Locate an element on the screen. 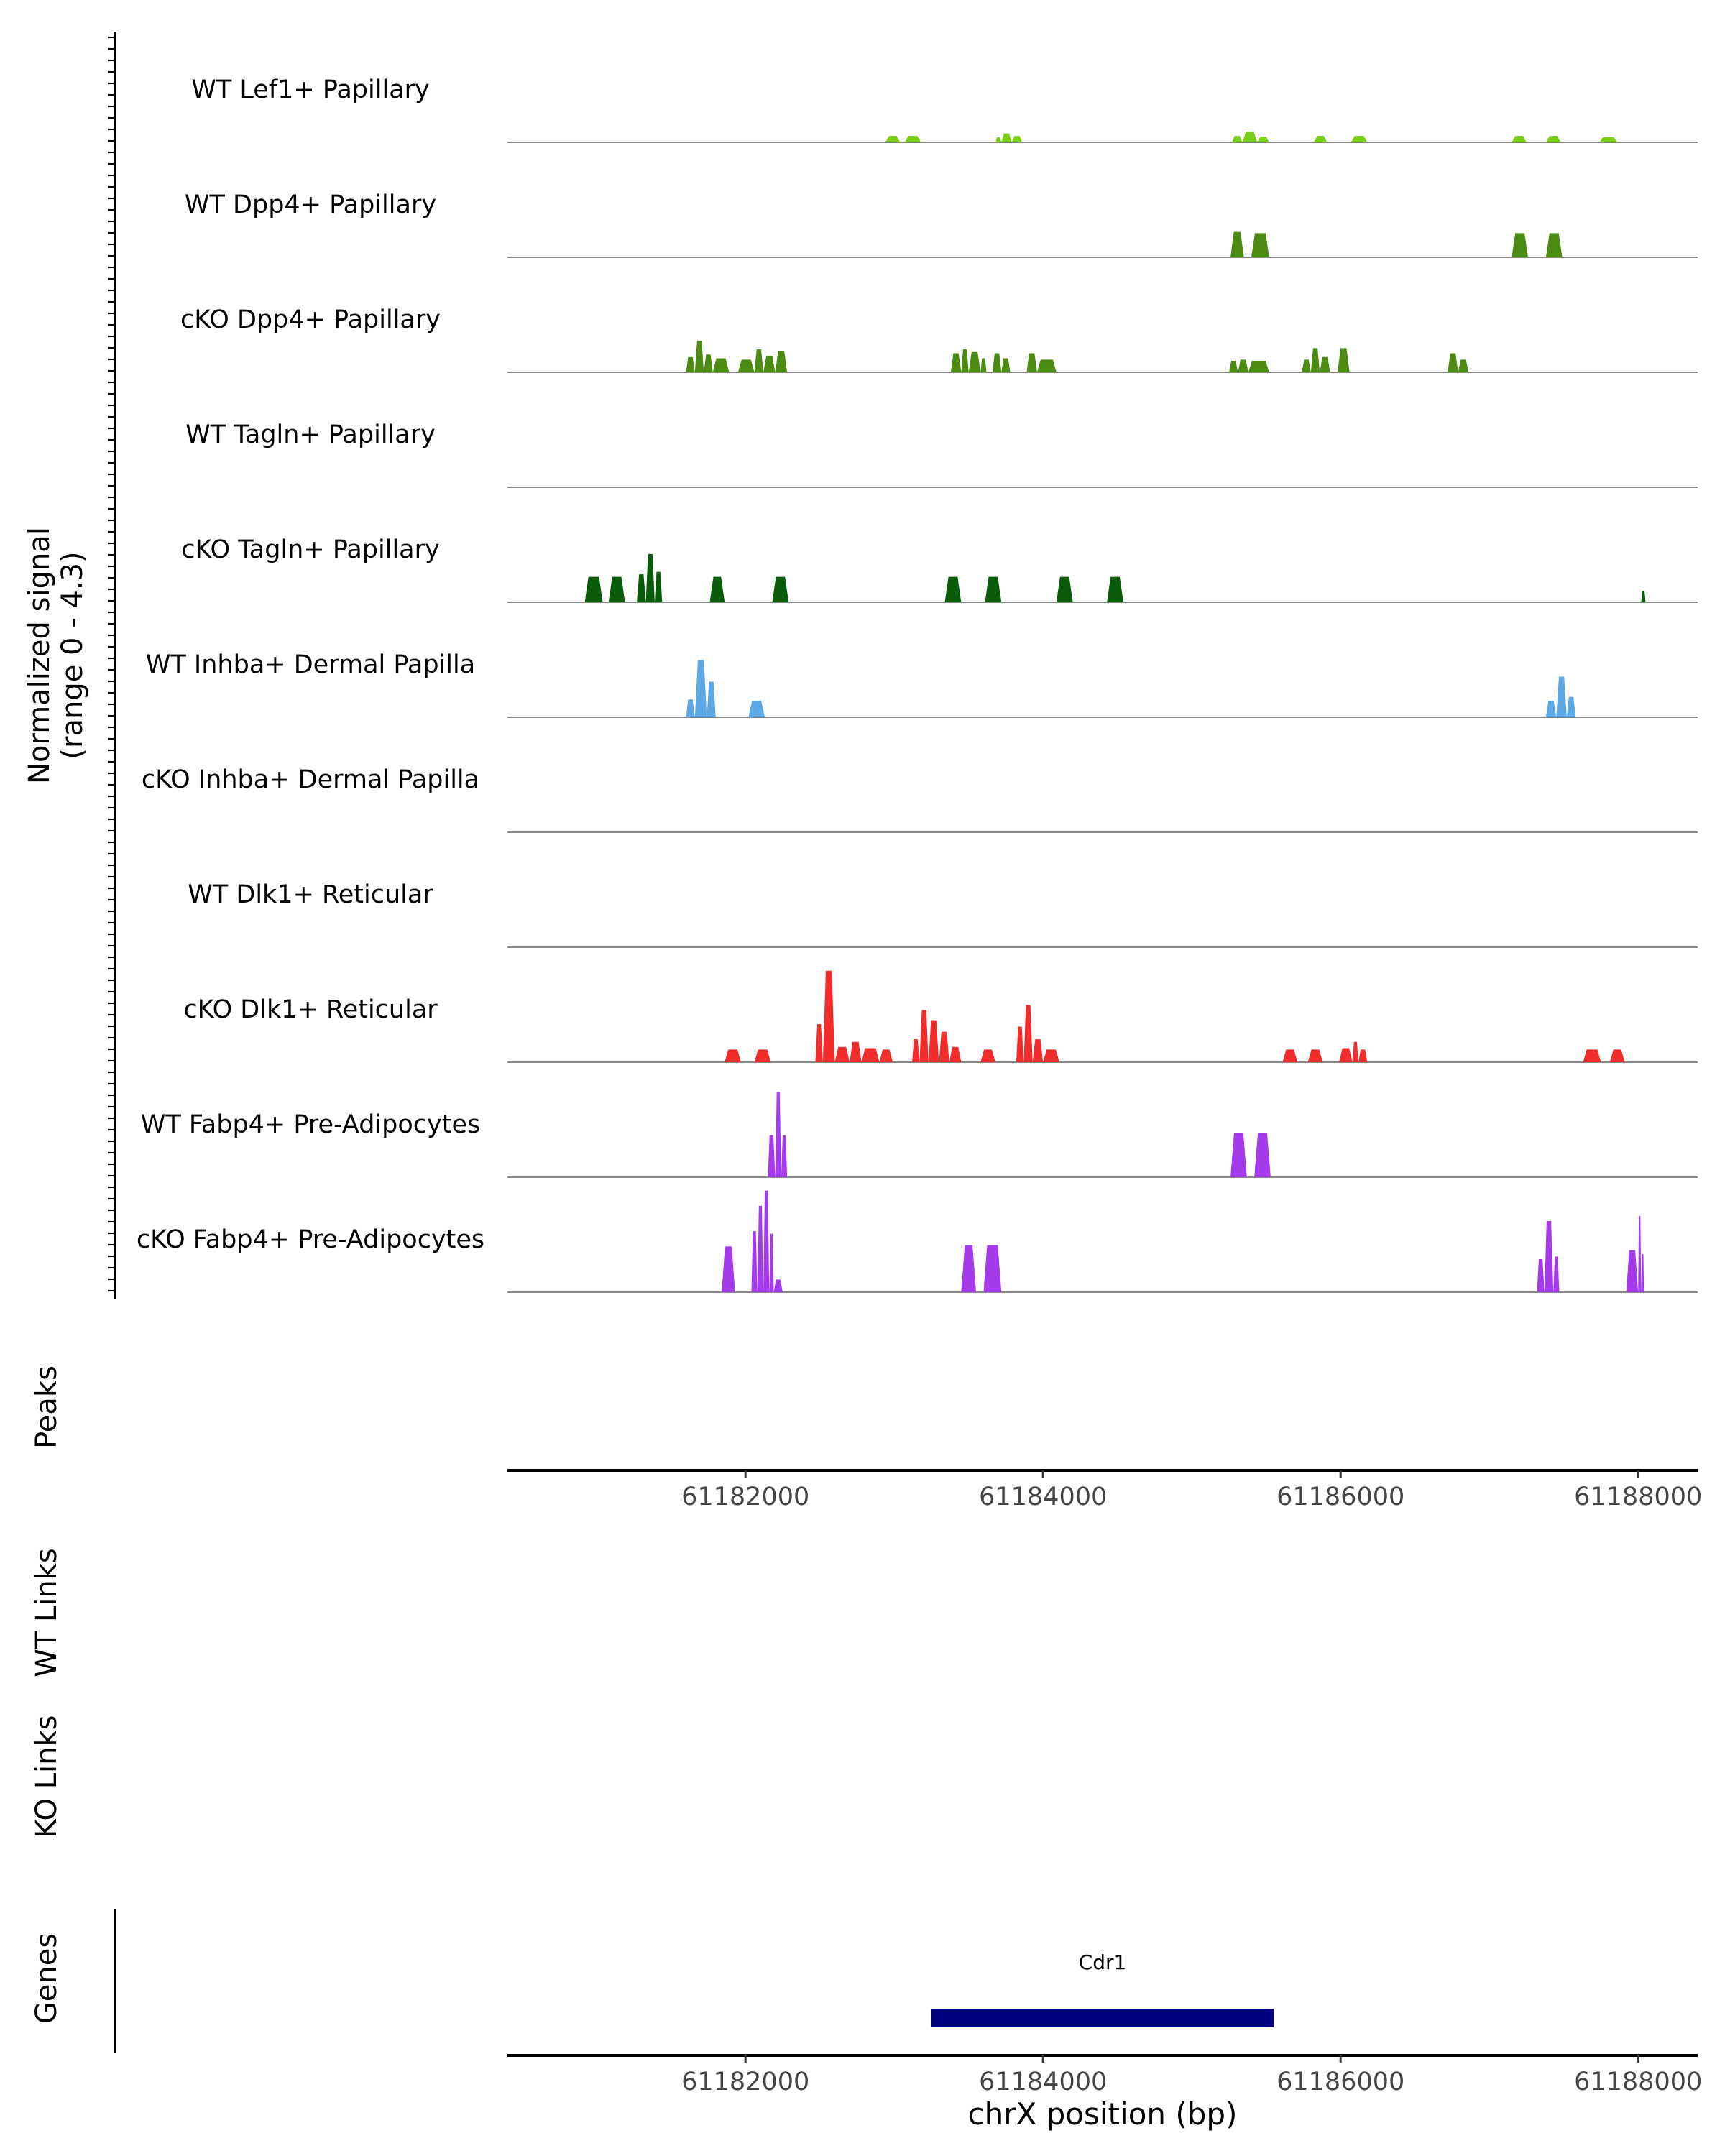 The image size is (1725, 2156). genes-x-tick-label: 61182000 is located at coordinates (745, 2082).